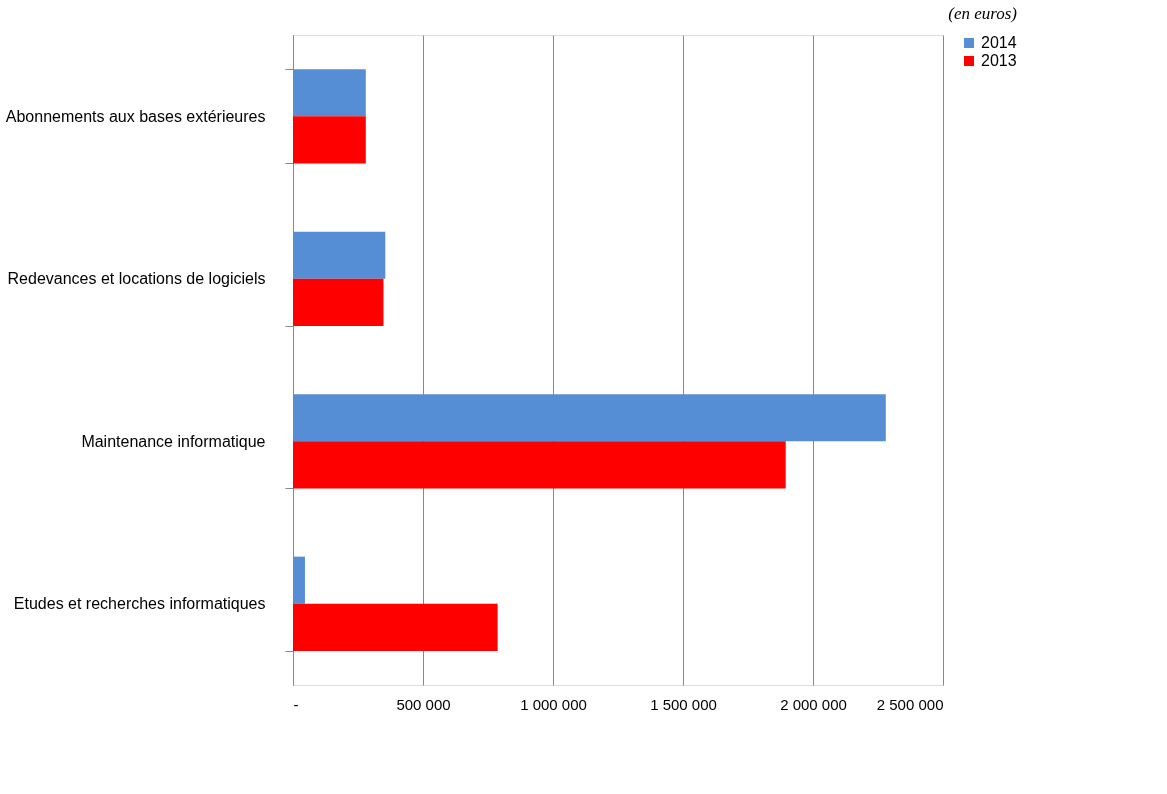 This screenshot has height=794, width=1167. What do you see at coordinates (983, 13) in the screenshot?
I see `text: (en euros)` at bounding box center [983, 13].